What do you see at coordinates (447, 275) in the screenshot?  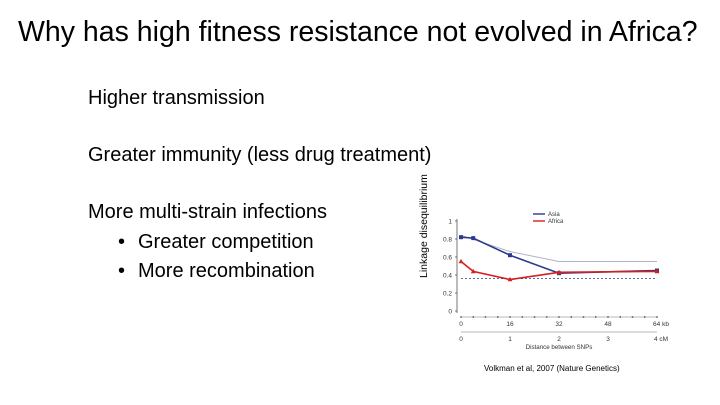 I see `y-tick-label: 0.4` at bounding box center [447, 275].